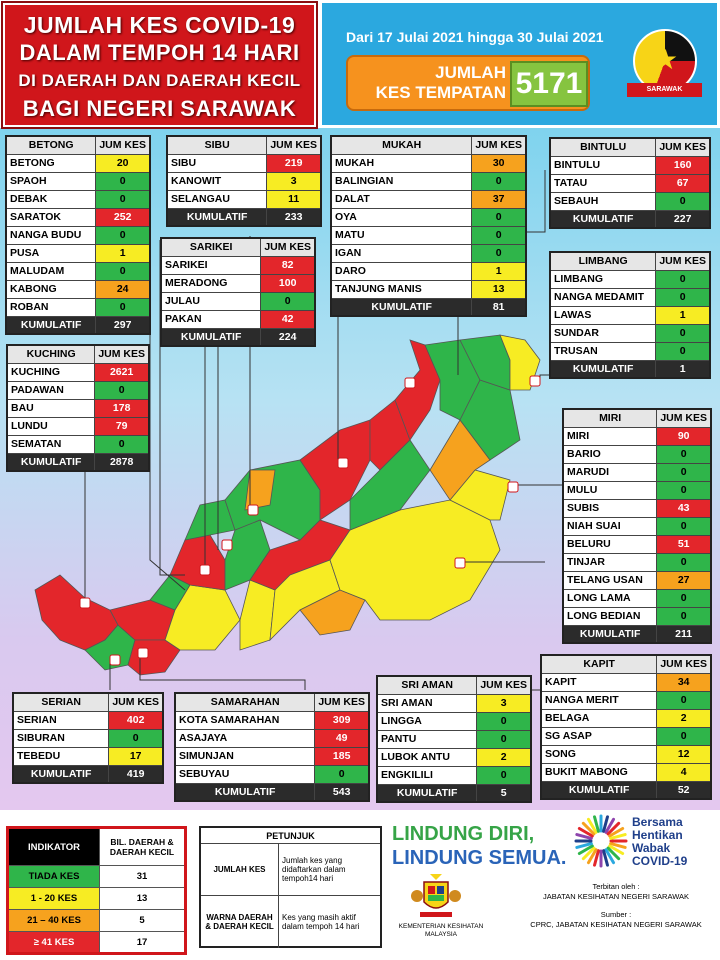 This screenshot has height=960, width=720. What do you see at coordinates (401, 163) in the screenshot?
I see `district-name: MUKAH` at bounding box center [401, 163].